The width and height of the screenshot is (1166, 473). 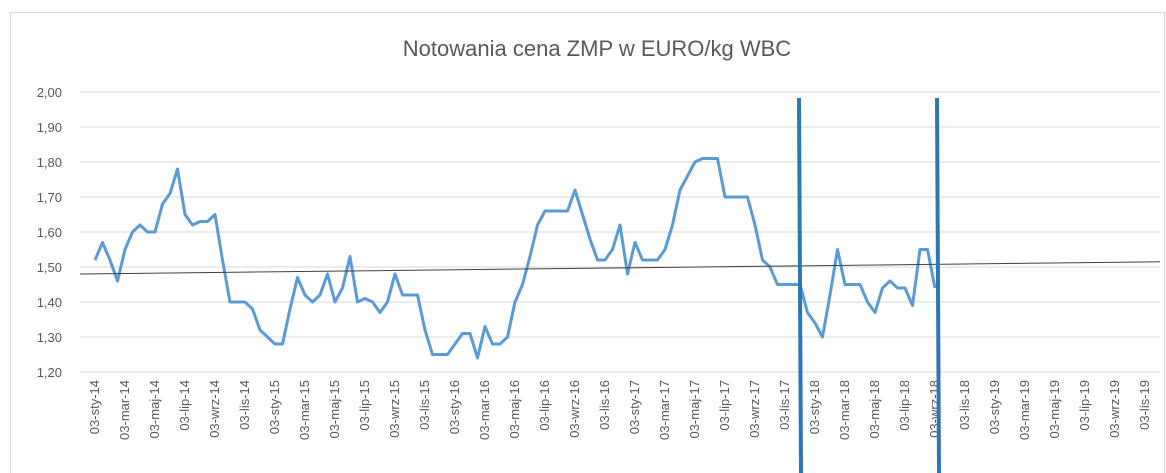 What do you see at coordinates (49, 127) in the screenshot?
I see `y-tick-label: 1,90` at bounding box center [49, 127].